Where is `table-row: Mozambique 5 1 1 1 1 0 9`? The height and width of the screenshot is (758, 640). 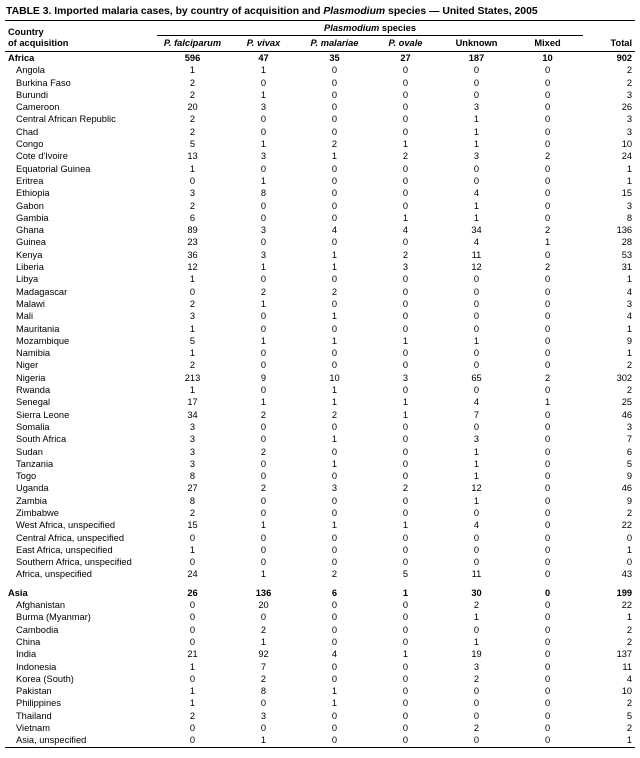
table-row: Mozambique 5 1 1 1 1 0 9 is located at coordinates (320, 341).